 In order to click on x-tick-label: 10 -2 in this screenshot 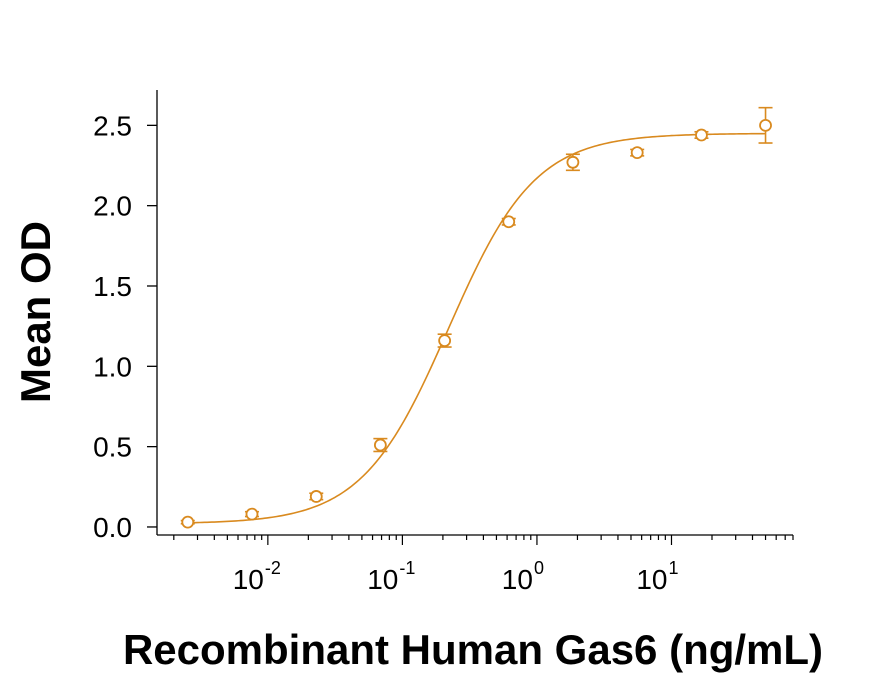, I will do `click(257, 576)`.